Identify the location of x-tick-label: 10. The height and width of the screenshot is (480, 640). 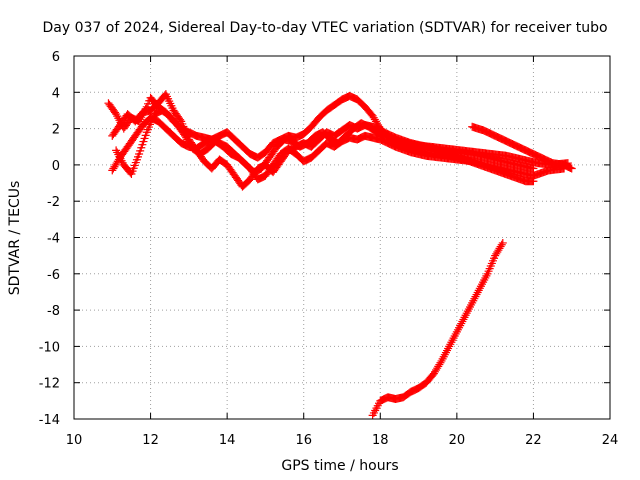
(74, 440).